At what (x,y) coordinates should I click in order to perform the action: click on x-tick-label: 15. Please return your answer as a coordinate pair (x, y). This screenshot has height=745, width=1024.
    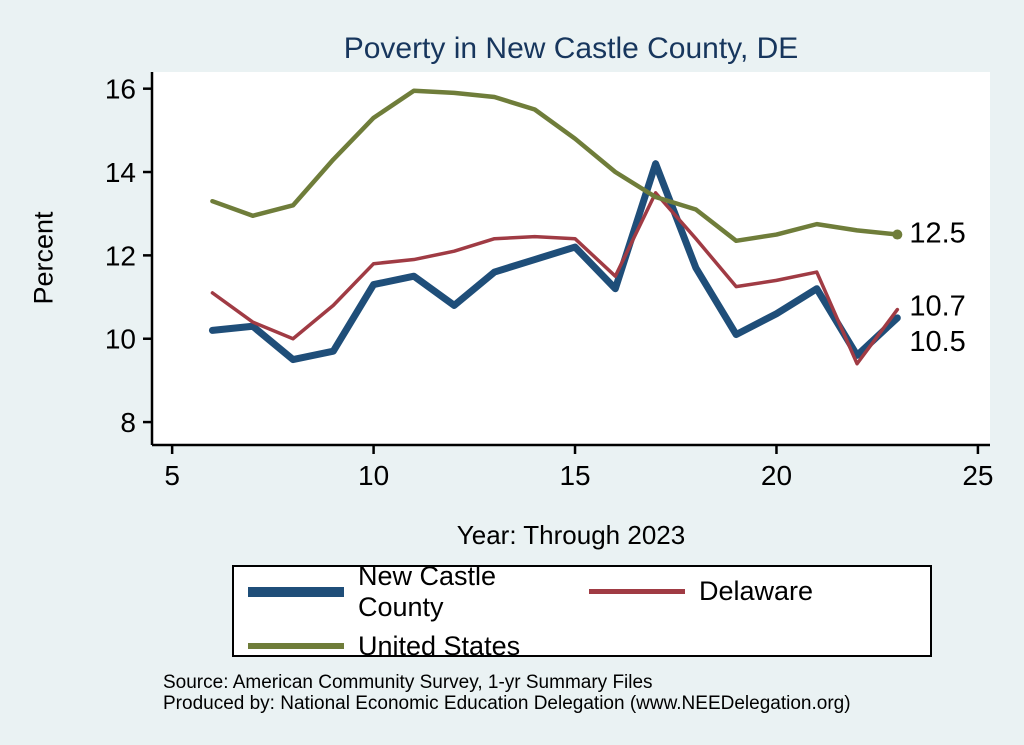
    Looking at the image, I should click on (574, 475).